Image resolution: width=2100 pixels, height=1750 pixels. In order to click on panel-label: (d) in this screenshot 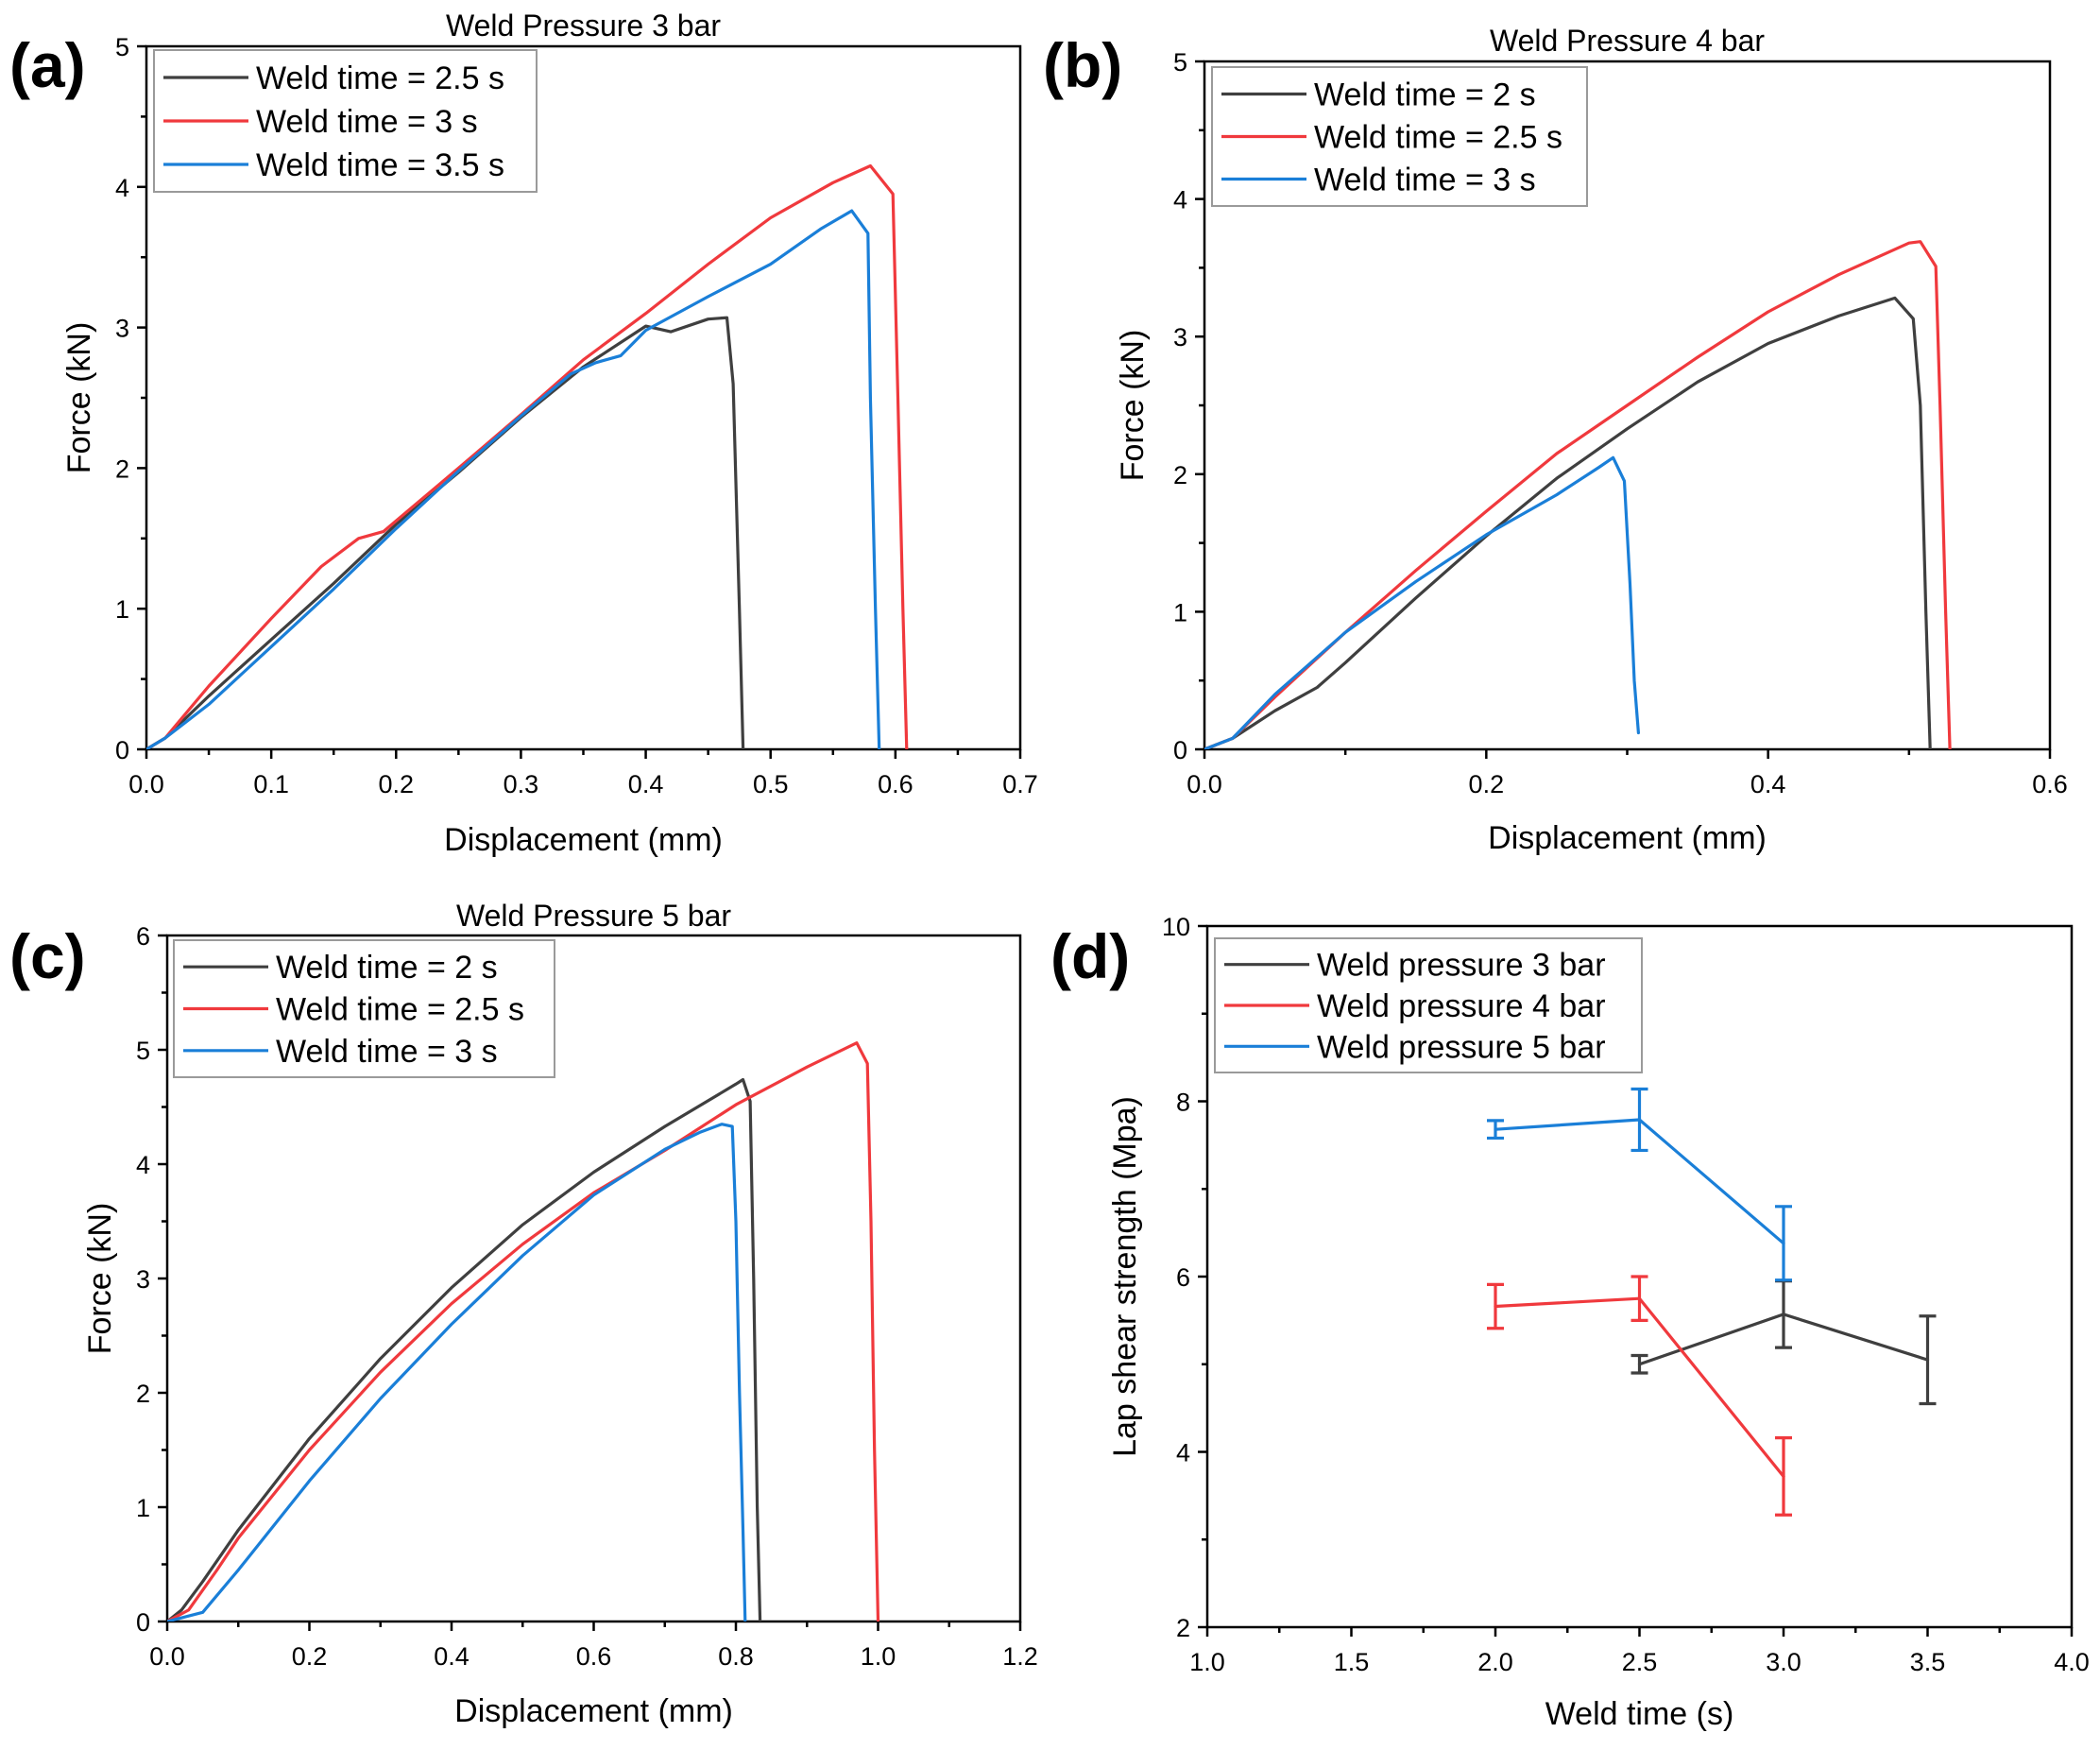, I will do `click(1090, 956)`.